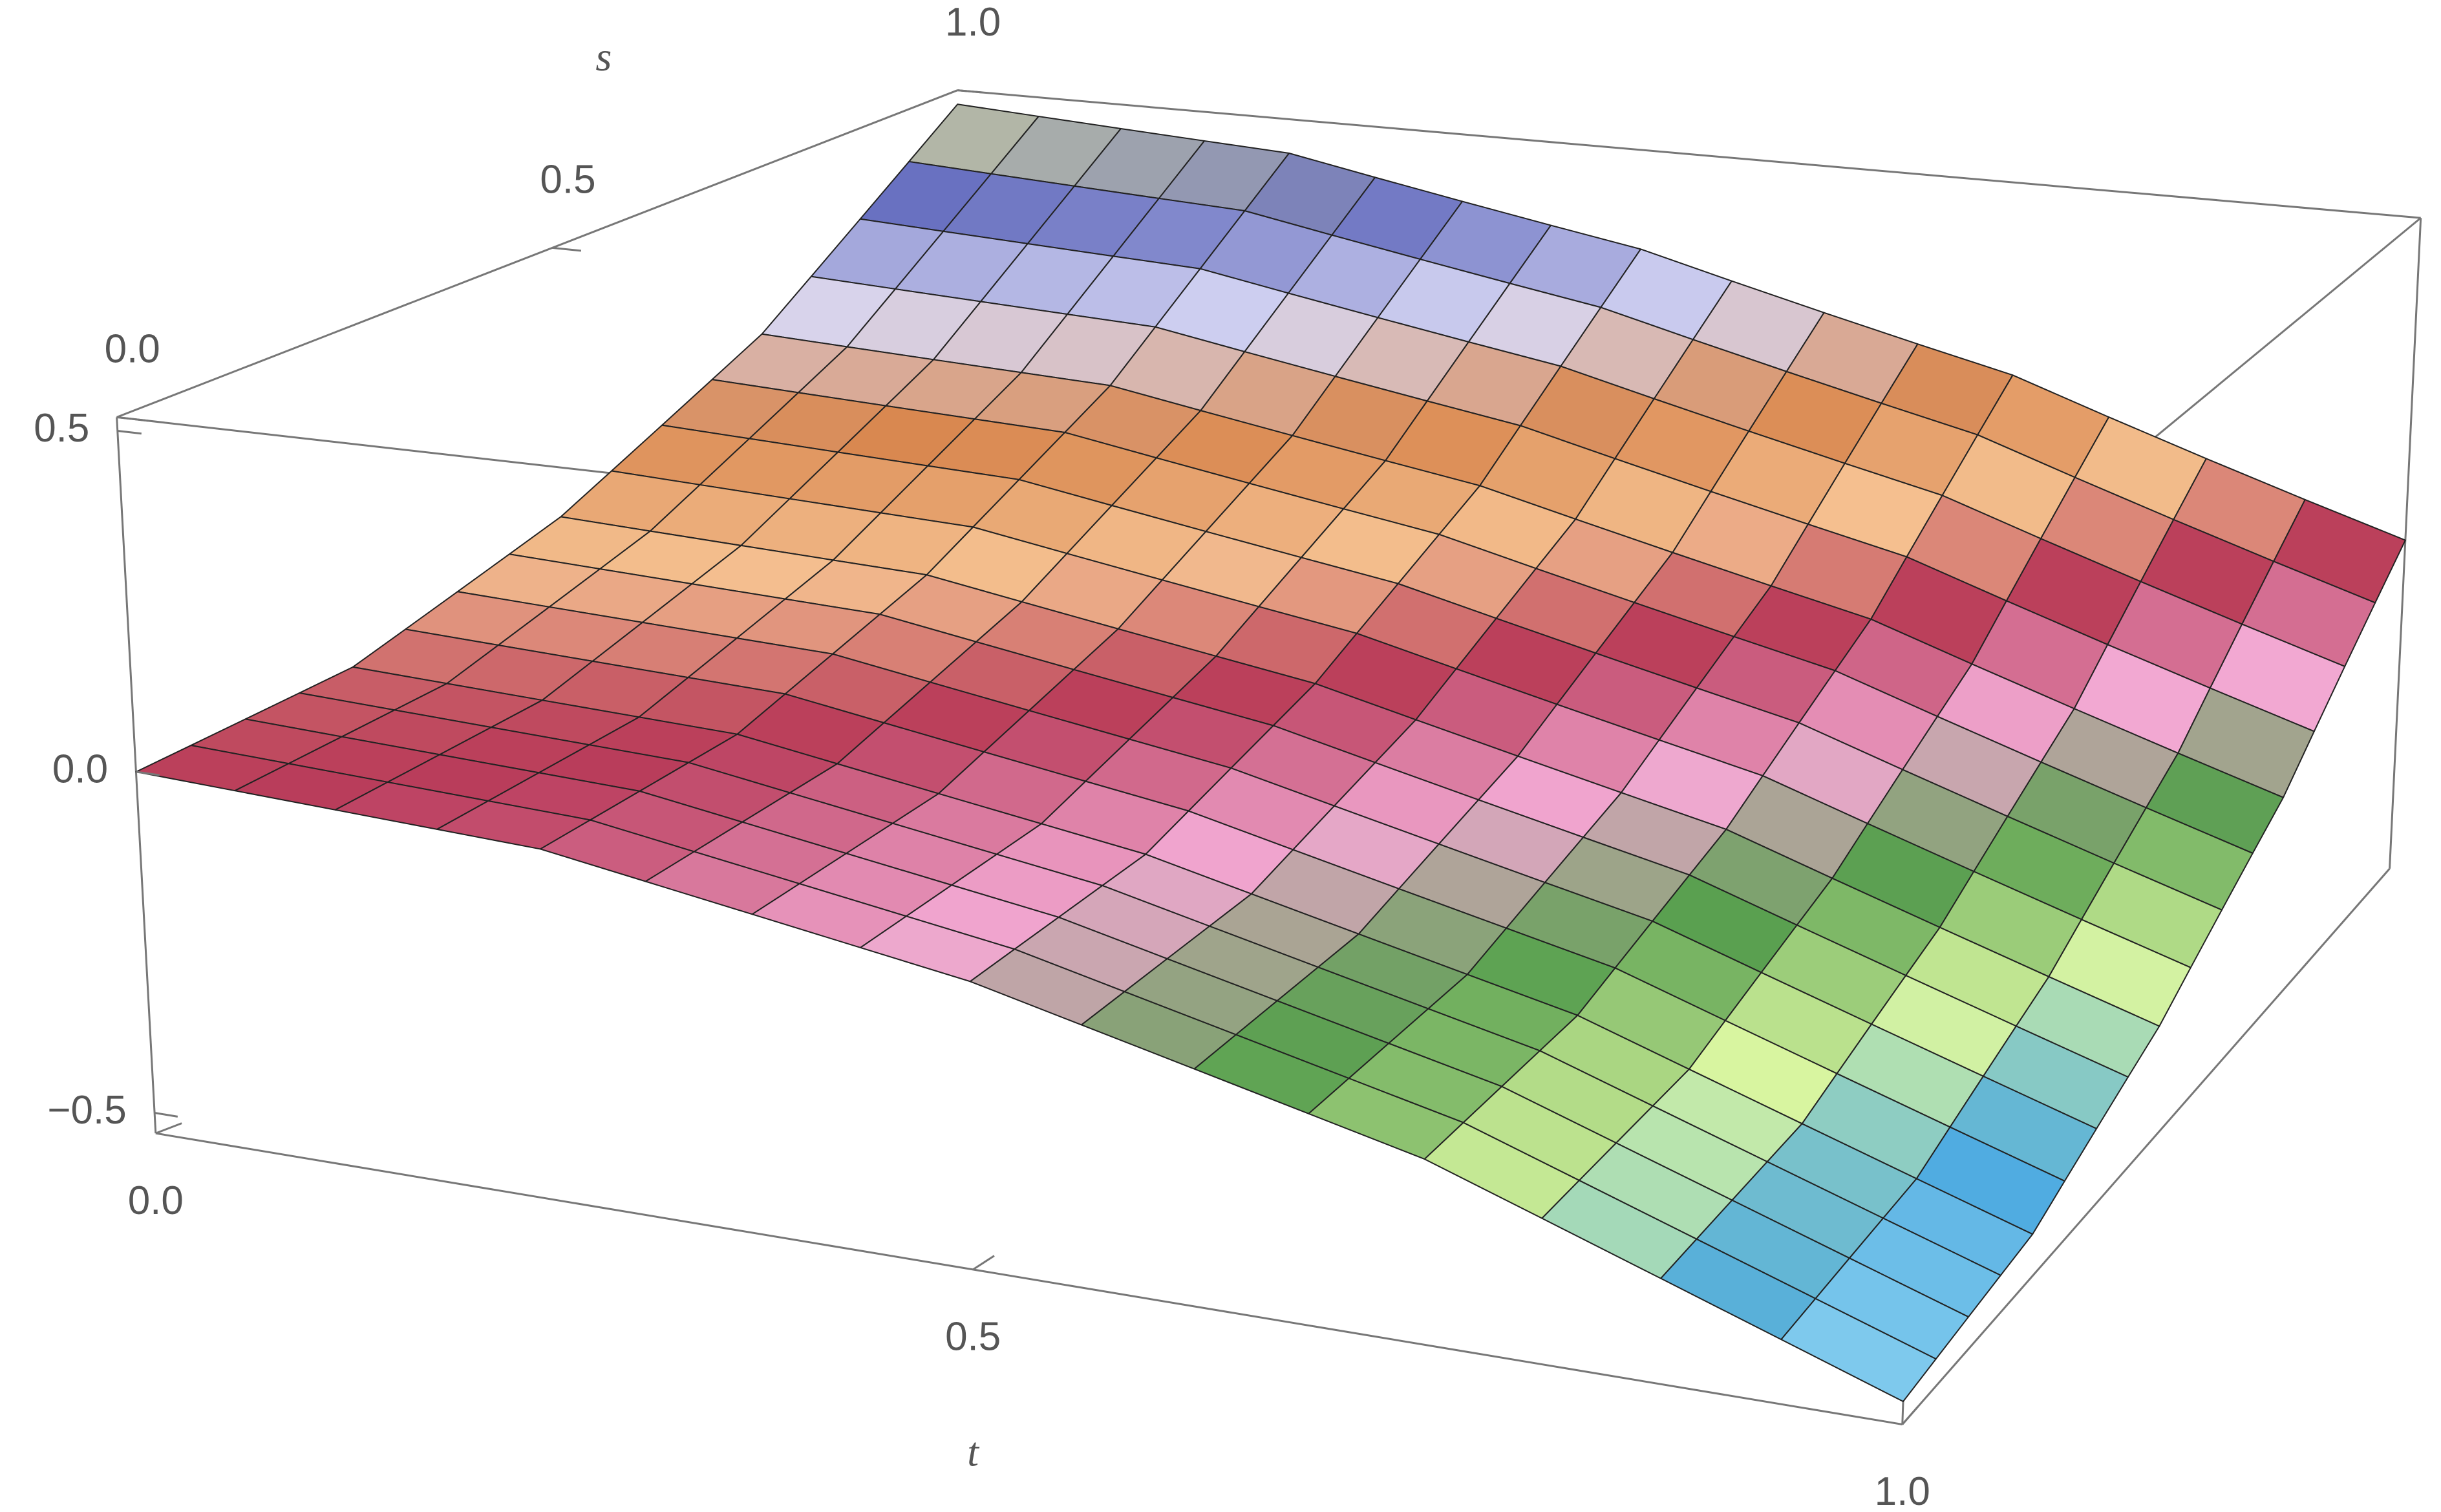  What do you see at coordinates (80, 769) in the screenshot?
I see `z-tick-label: 0.0` at bounding box center [80, 769].